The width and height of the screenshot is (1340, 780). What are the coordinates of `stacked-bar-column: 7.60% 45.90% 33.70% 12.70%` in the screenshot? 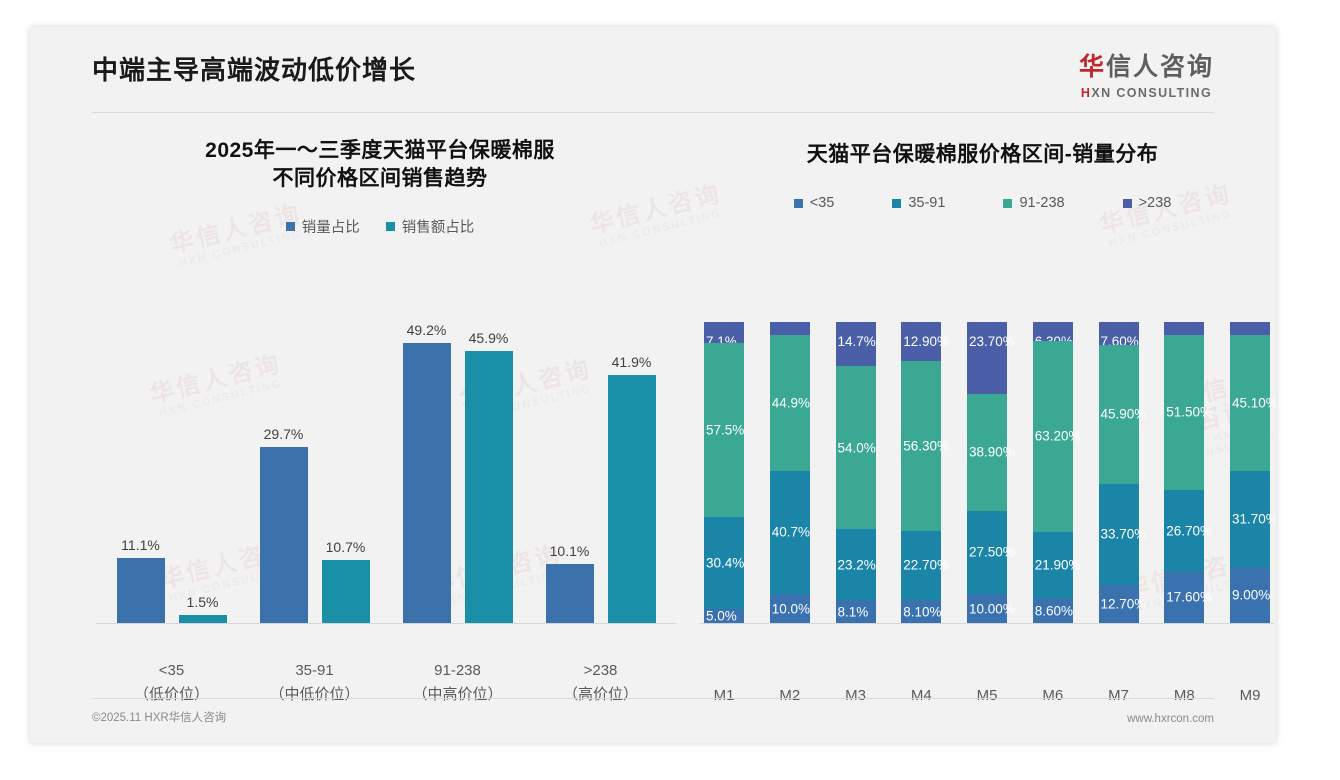 It's located at (1122, 473).